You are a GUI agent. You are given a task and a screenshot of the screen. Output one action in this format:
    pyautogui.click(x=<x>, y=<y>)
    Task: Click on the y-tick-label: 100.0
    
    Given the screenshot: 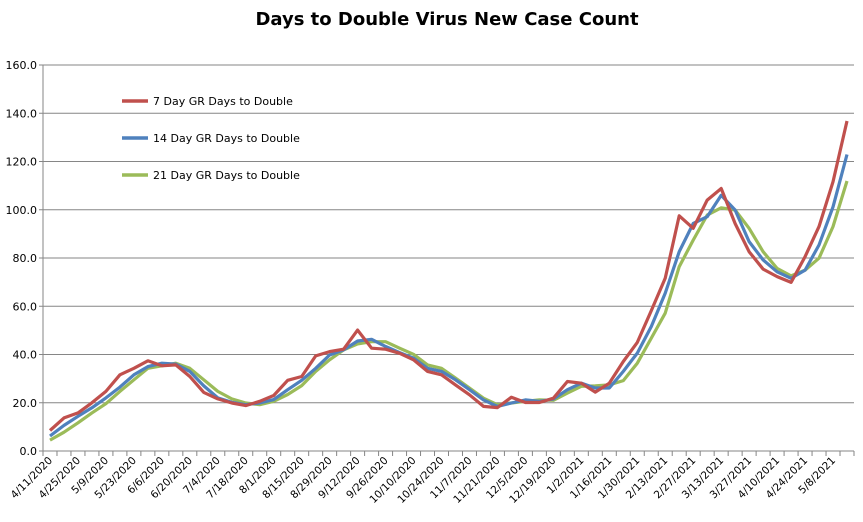 What is the action you would take?
    pyautogui.click(x=22, y=210)
    